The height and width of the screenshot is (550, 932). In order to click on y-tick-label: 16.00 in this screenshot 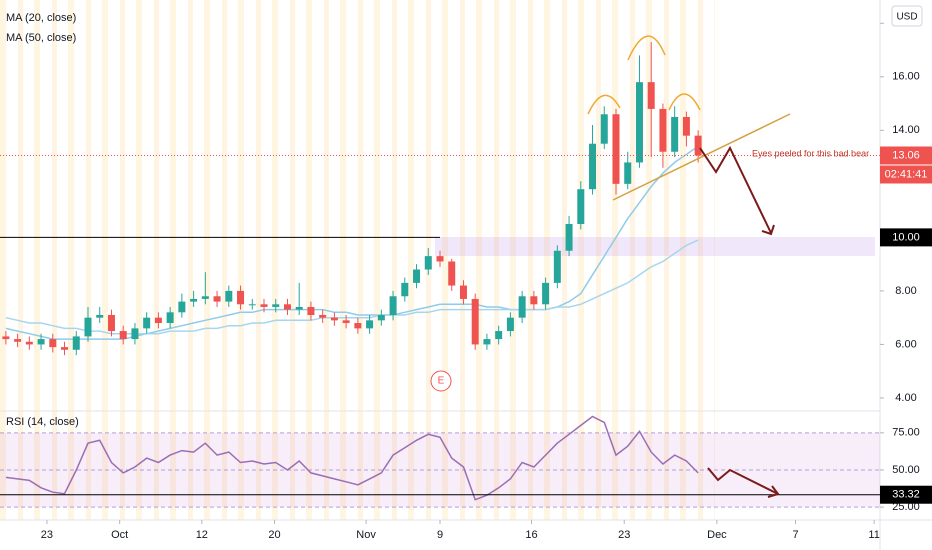, I will do `click(906, 77)`.